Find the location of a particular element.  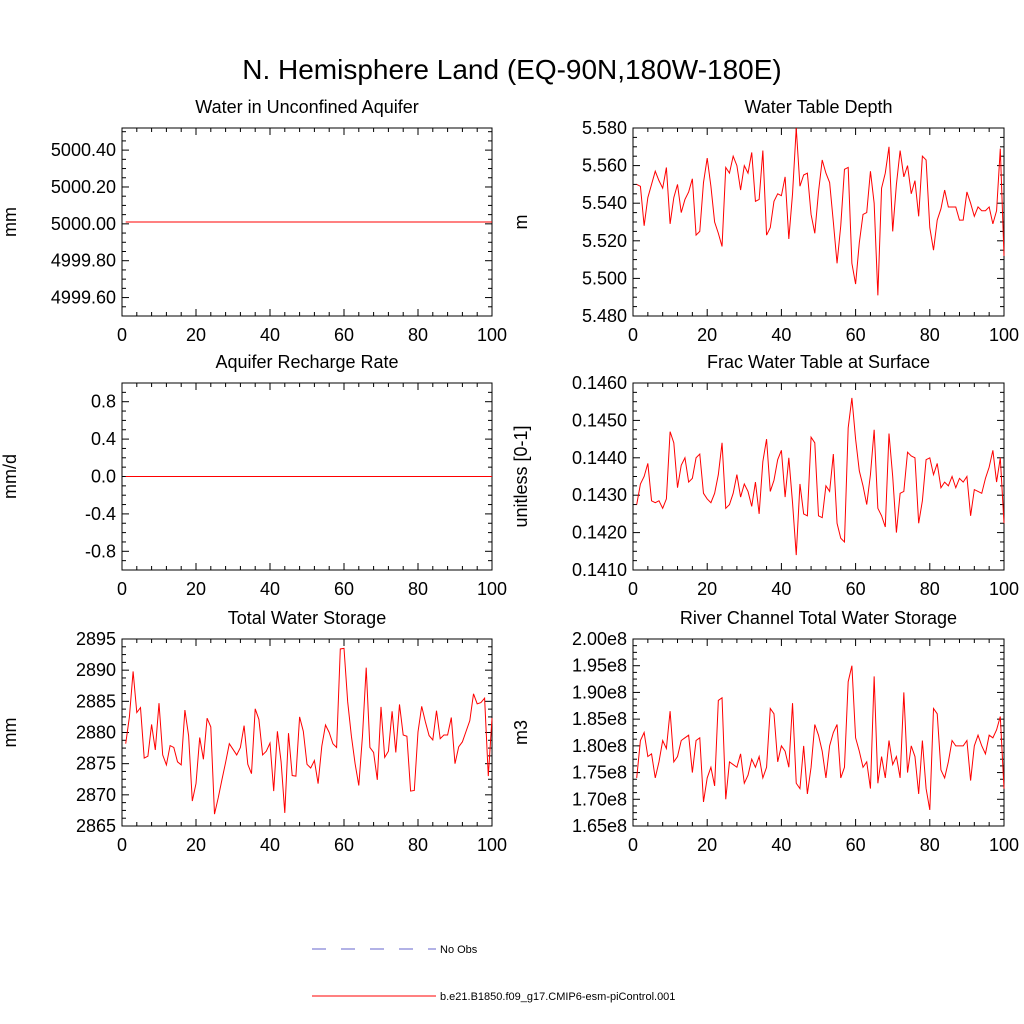

figure-title: N. Hemisphere Land (EQ-90N,180W-180E) is located at coordinates (512, 69).